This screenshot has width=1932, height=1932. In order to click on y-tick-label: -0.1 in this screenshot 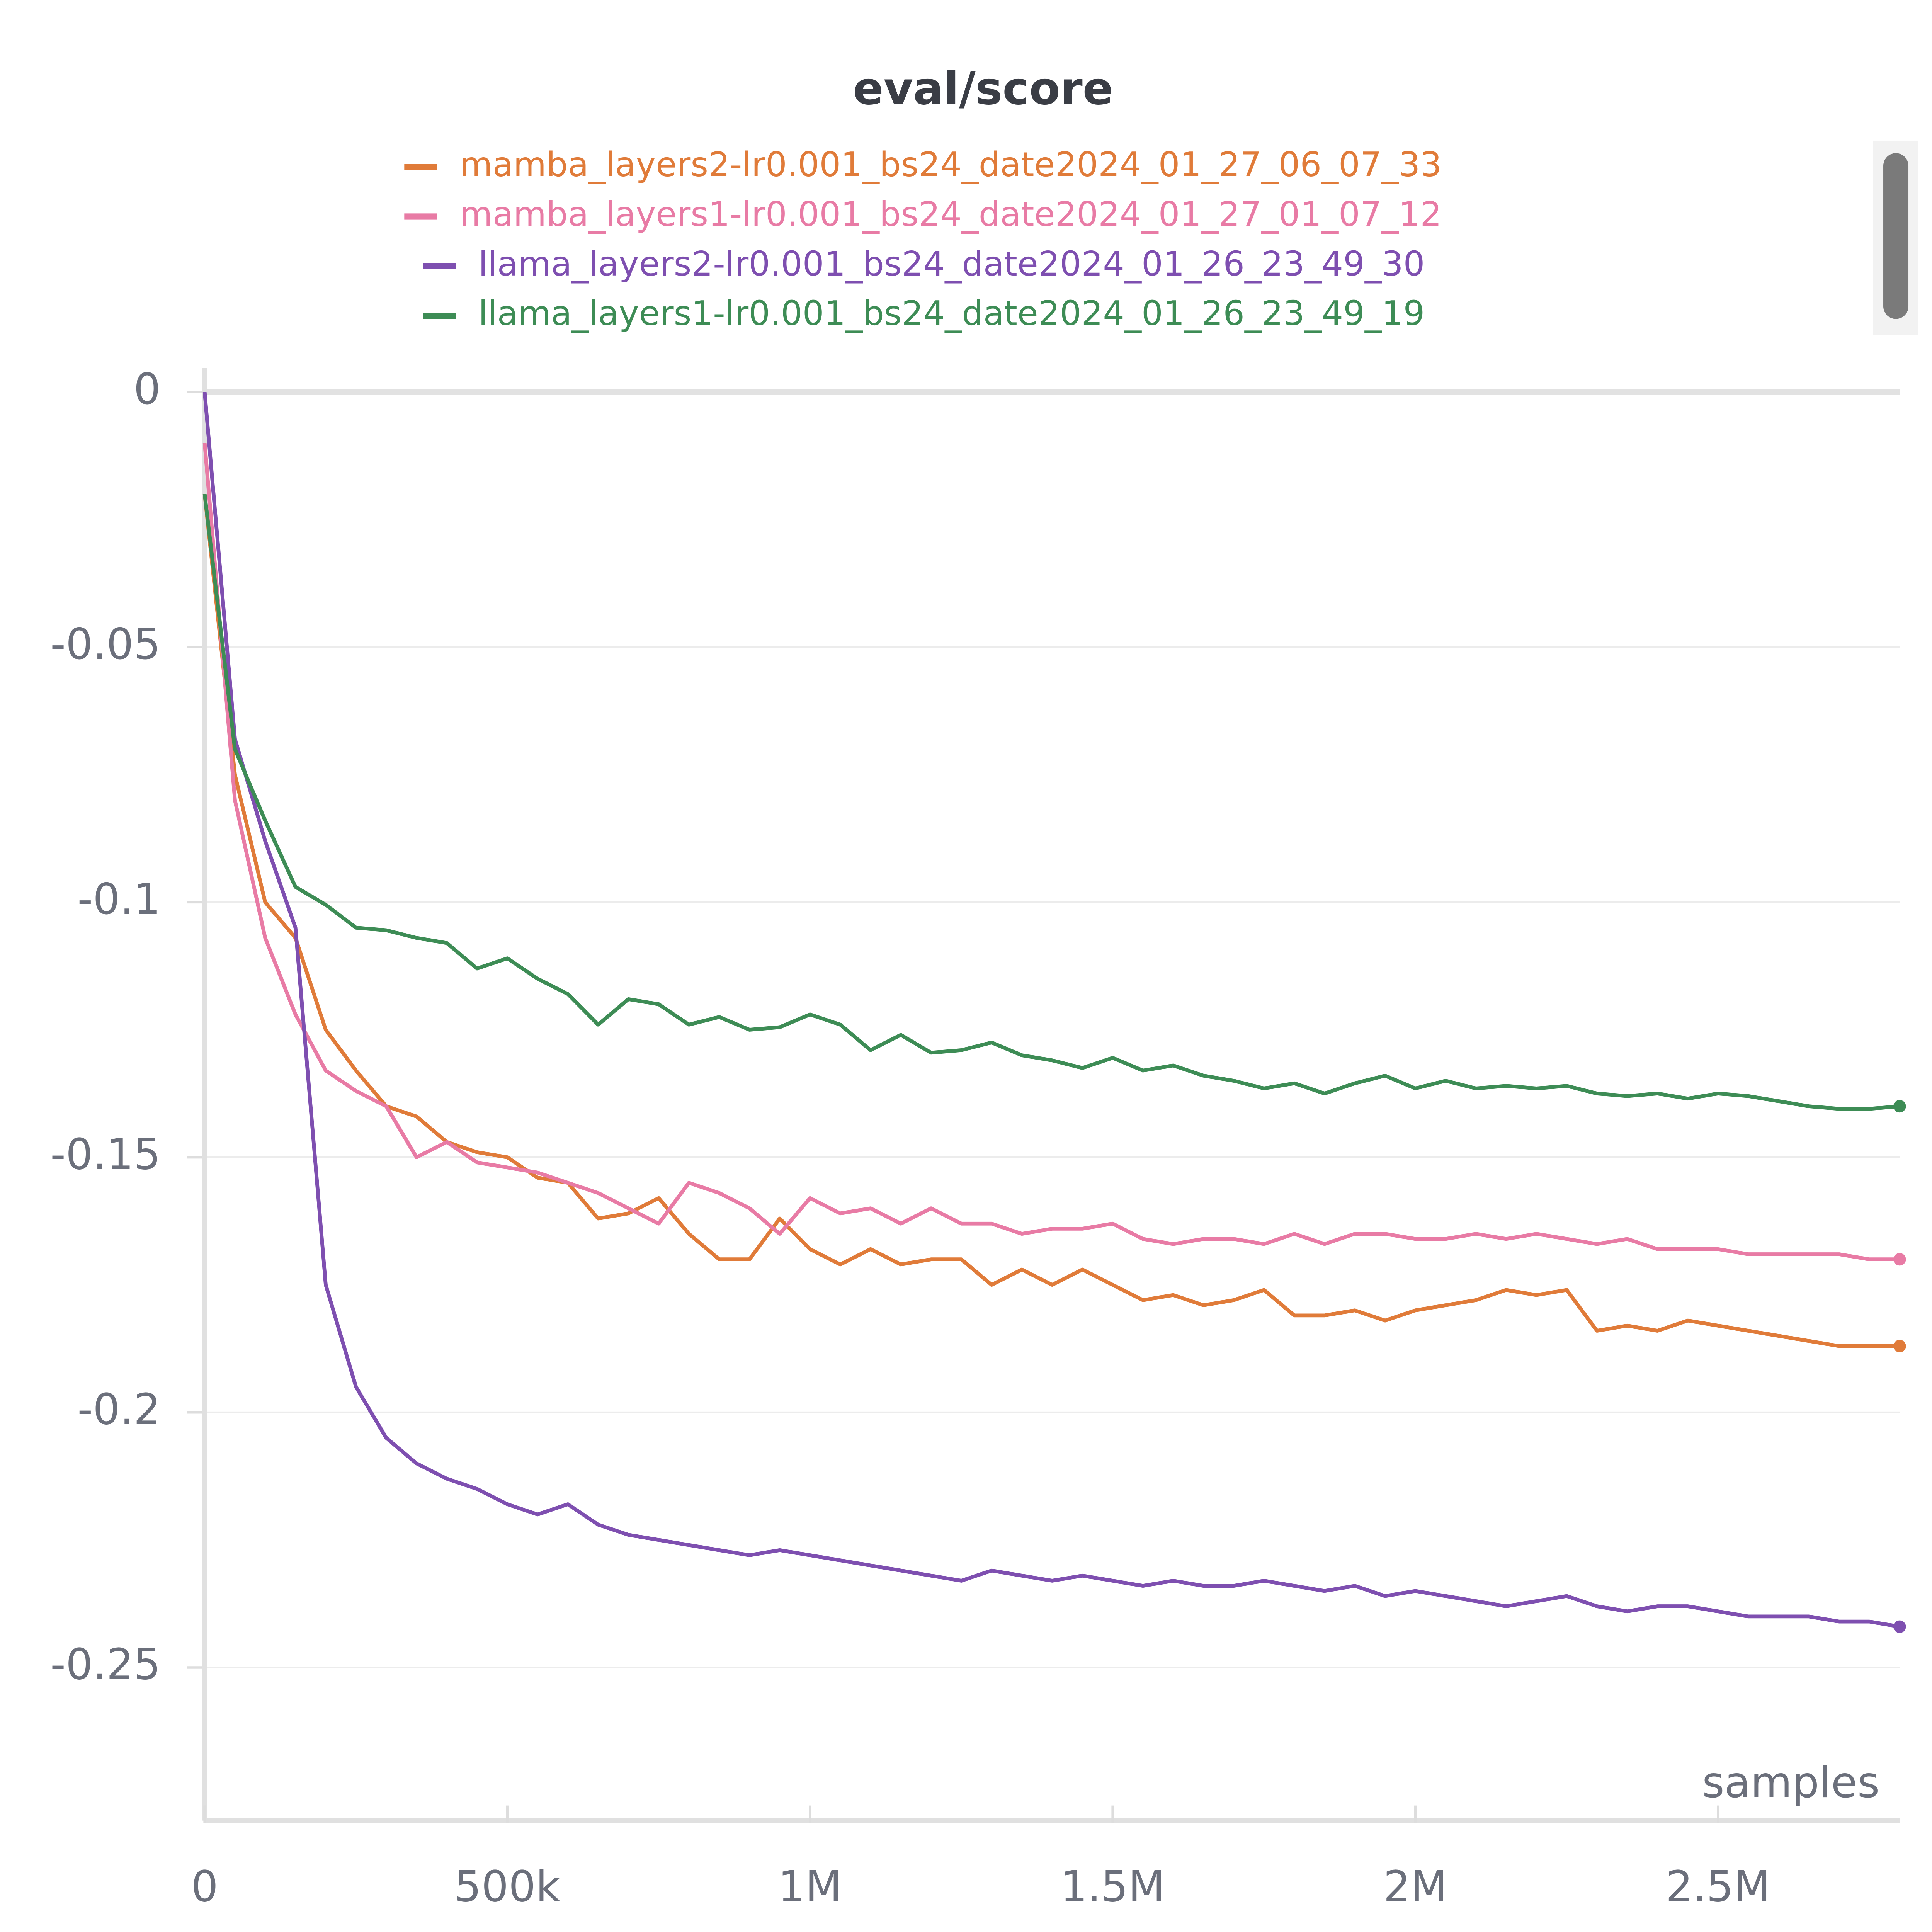, I will do `click(119, 899)`.